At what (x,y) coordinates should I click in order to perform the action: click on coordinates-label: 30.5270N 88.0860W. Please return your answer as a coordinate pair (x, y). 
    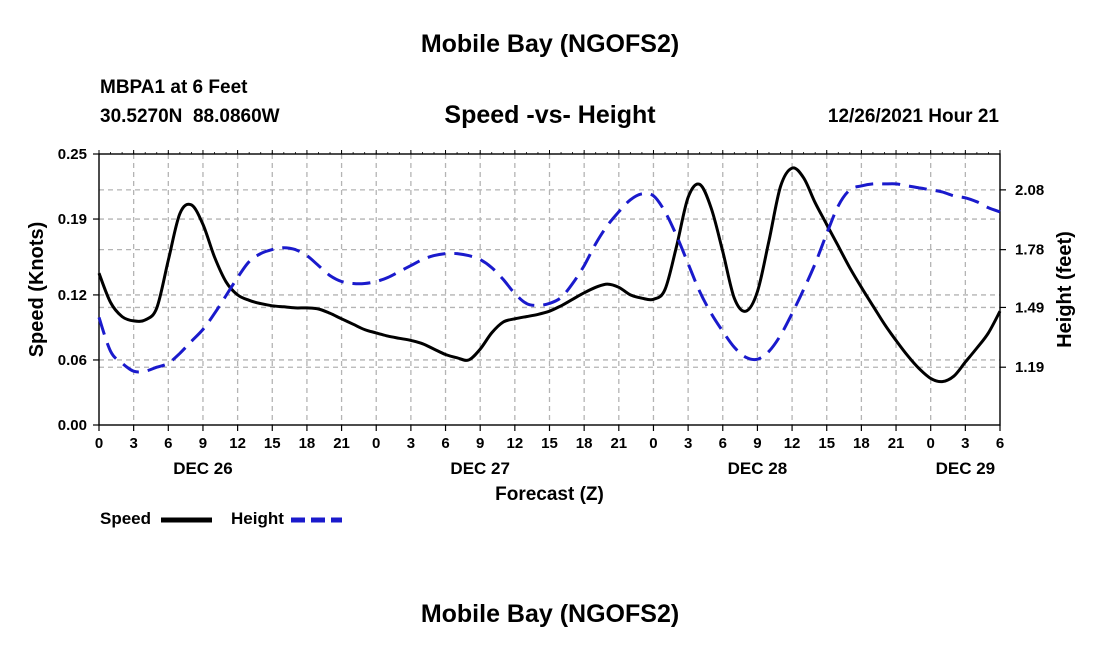
    Looking at the image, I should click on (190, 116).